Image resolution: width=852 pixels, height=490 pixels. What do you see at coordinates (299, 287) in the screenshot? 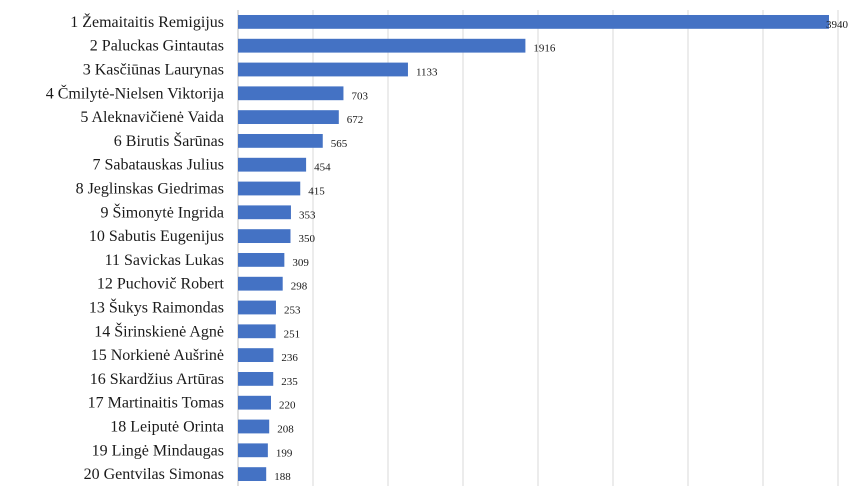
I see `data-label: 298` at bounding box center [299, 287].